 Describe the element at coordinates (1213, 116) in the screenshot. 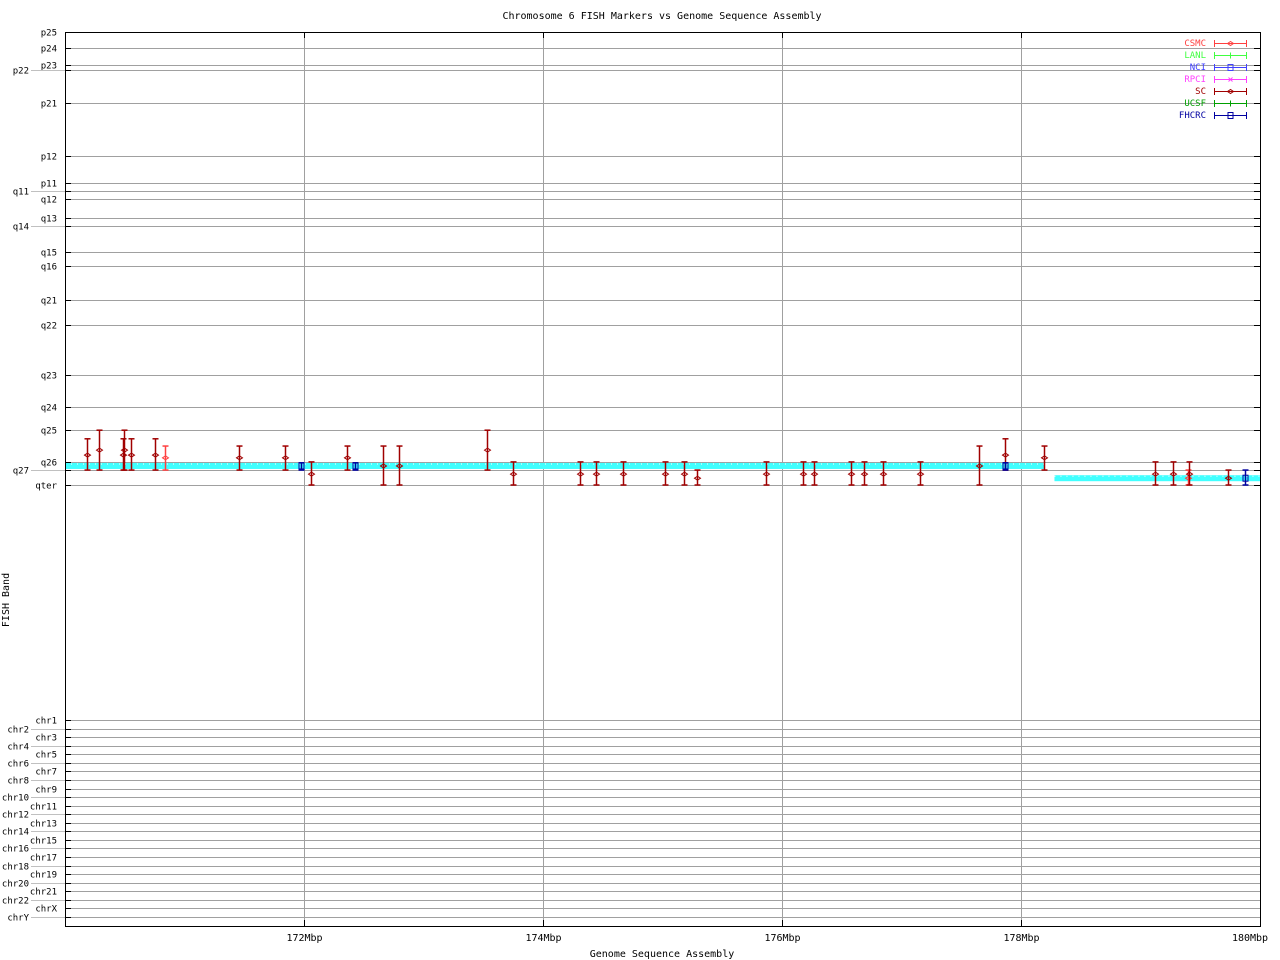

I see `legend-entry-fhcrc: FHCRC` at that location.